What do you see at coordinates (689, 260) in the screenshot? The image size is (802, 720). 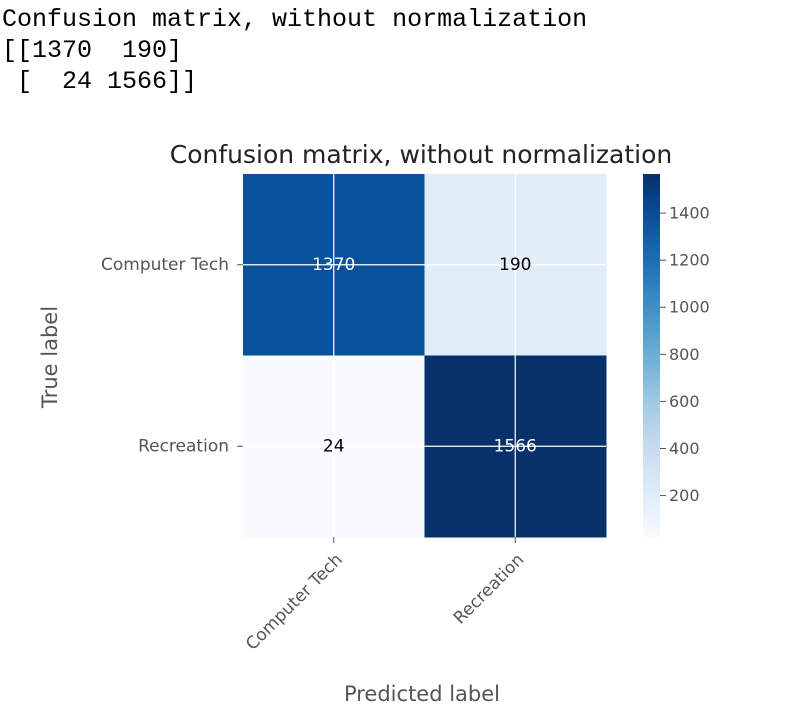 I see `colorbar-tick-label-5: 1200` at bounding box center [689, 260].